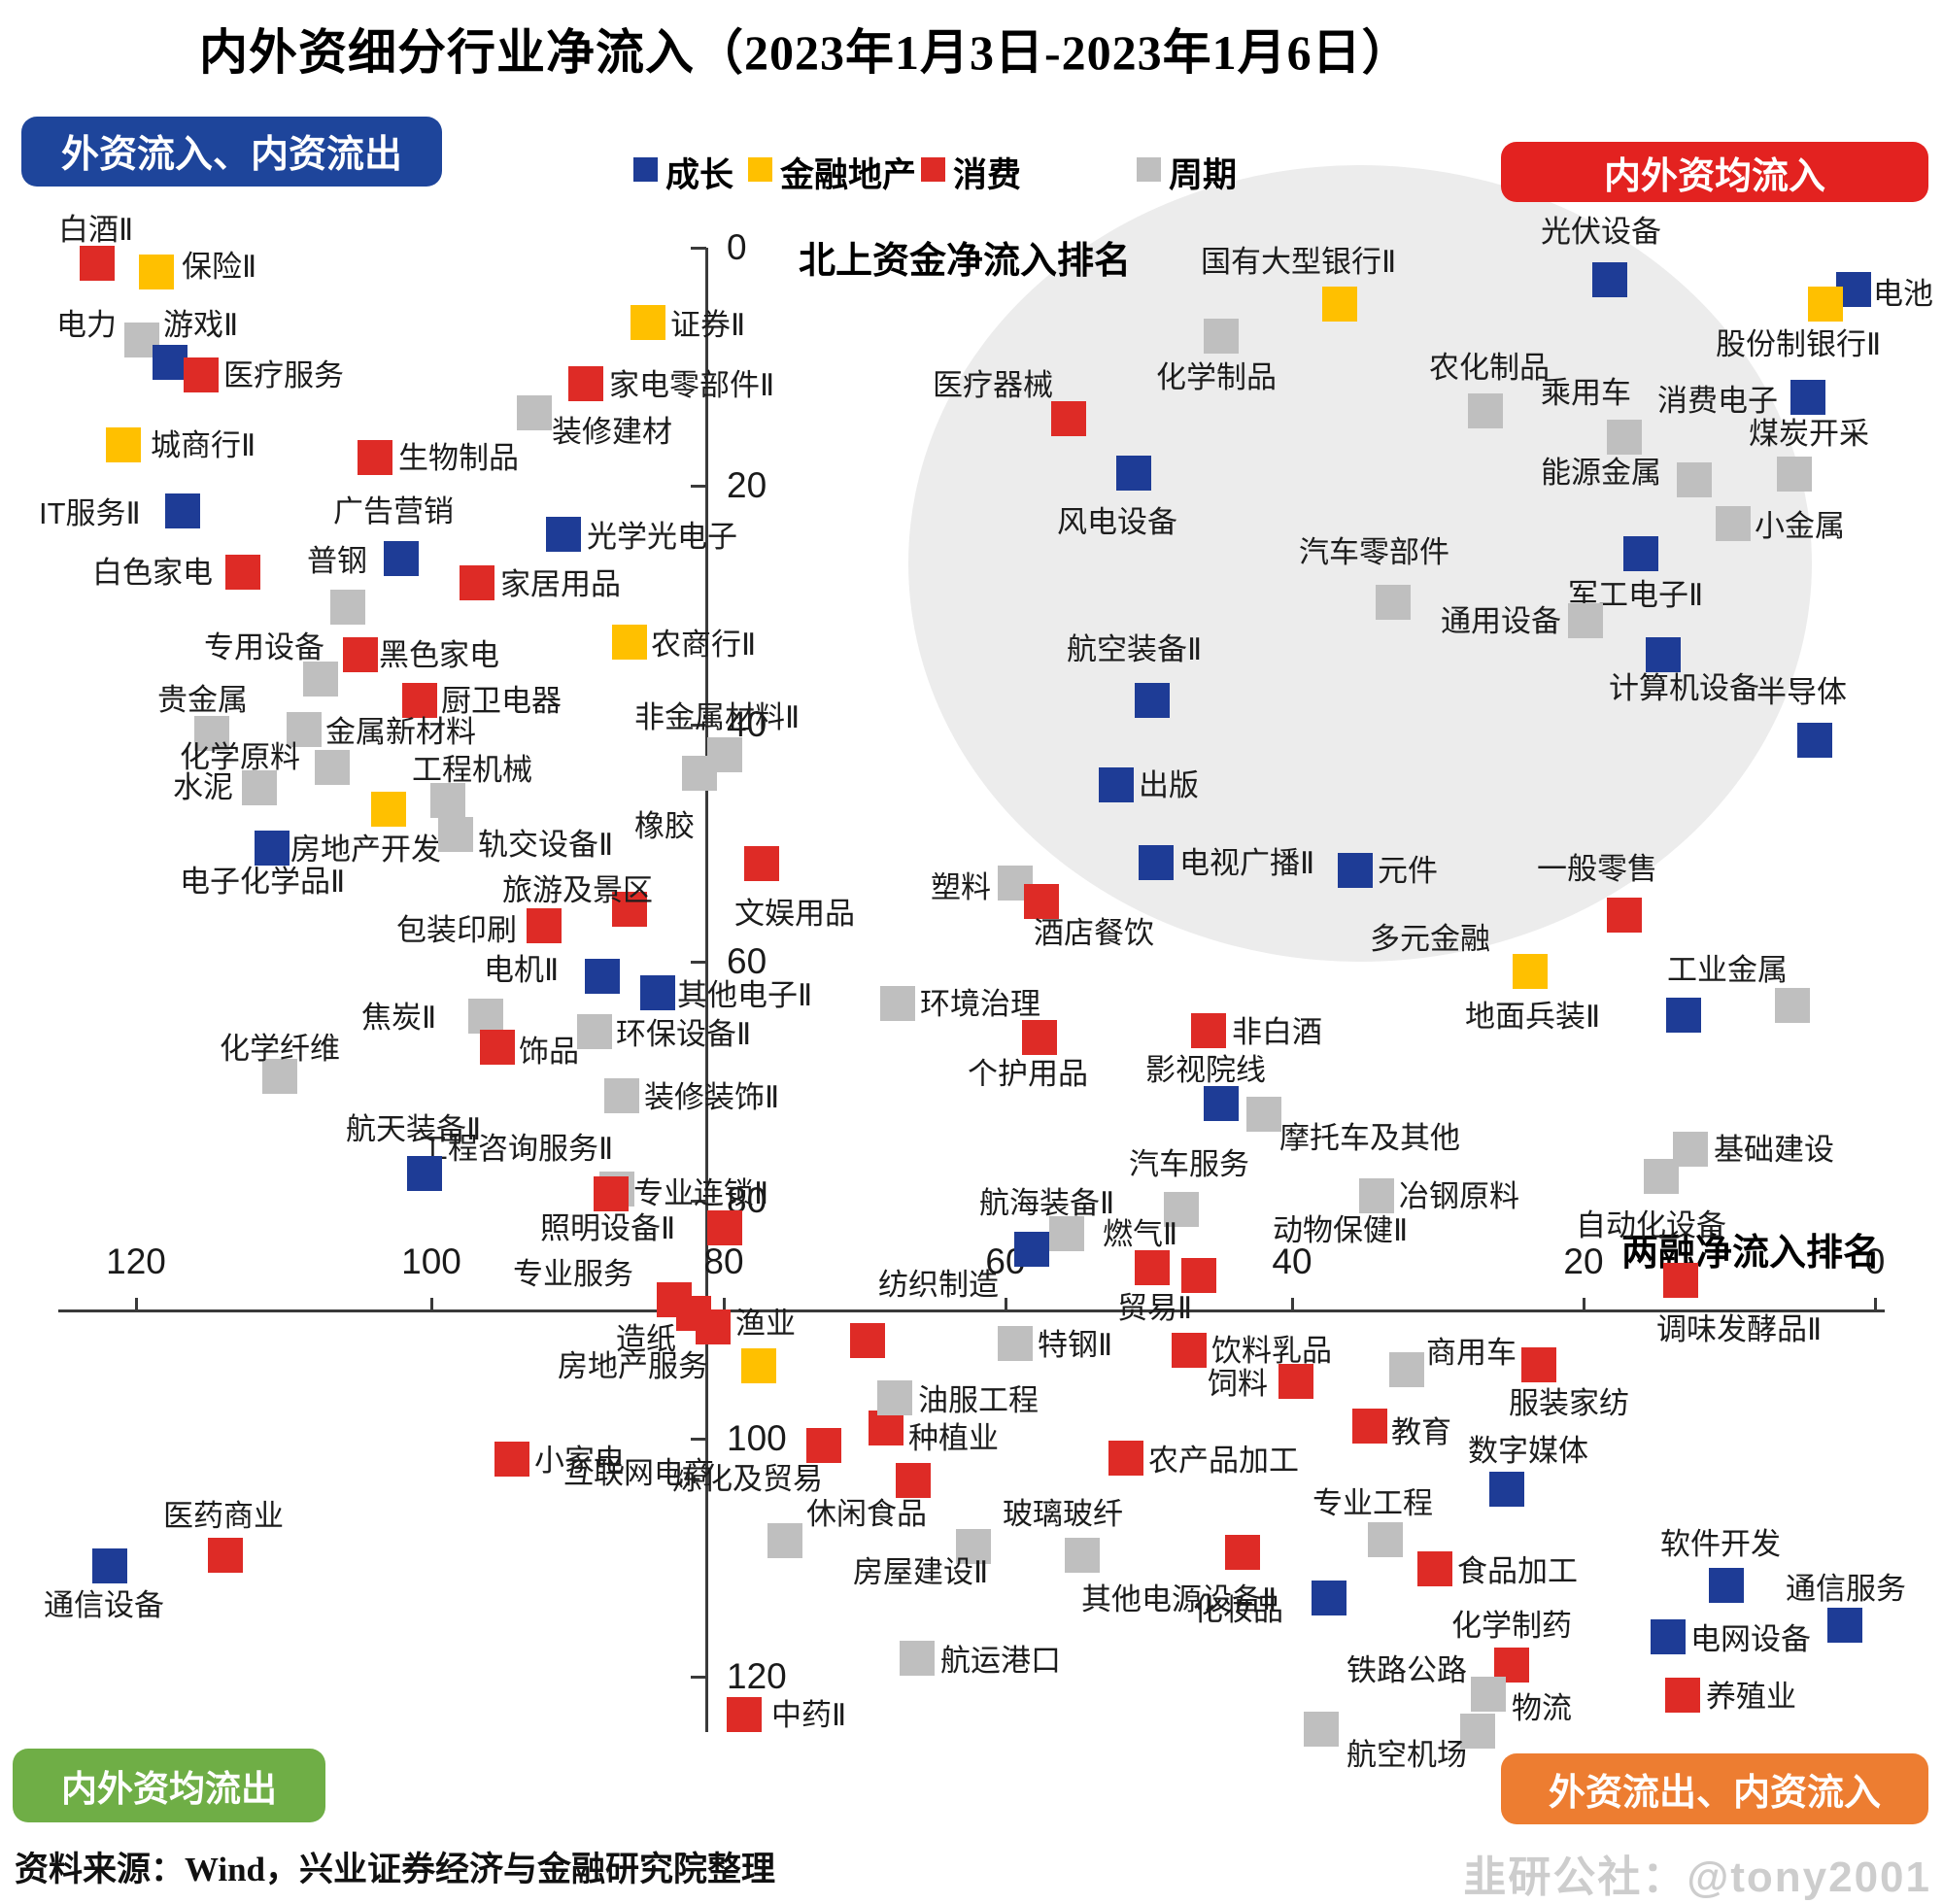  Describe the element at coordinates (1728, 970) in the screenshot. I see `scatter-point-label: 工业金属` at that location.